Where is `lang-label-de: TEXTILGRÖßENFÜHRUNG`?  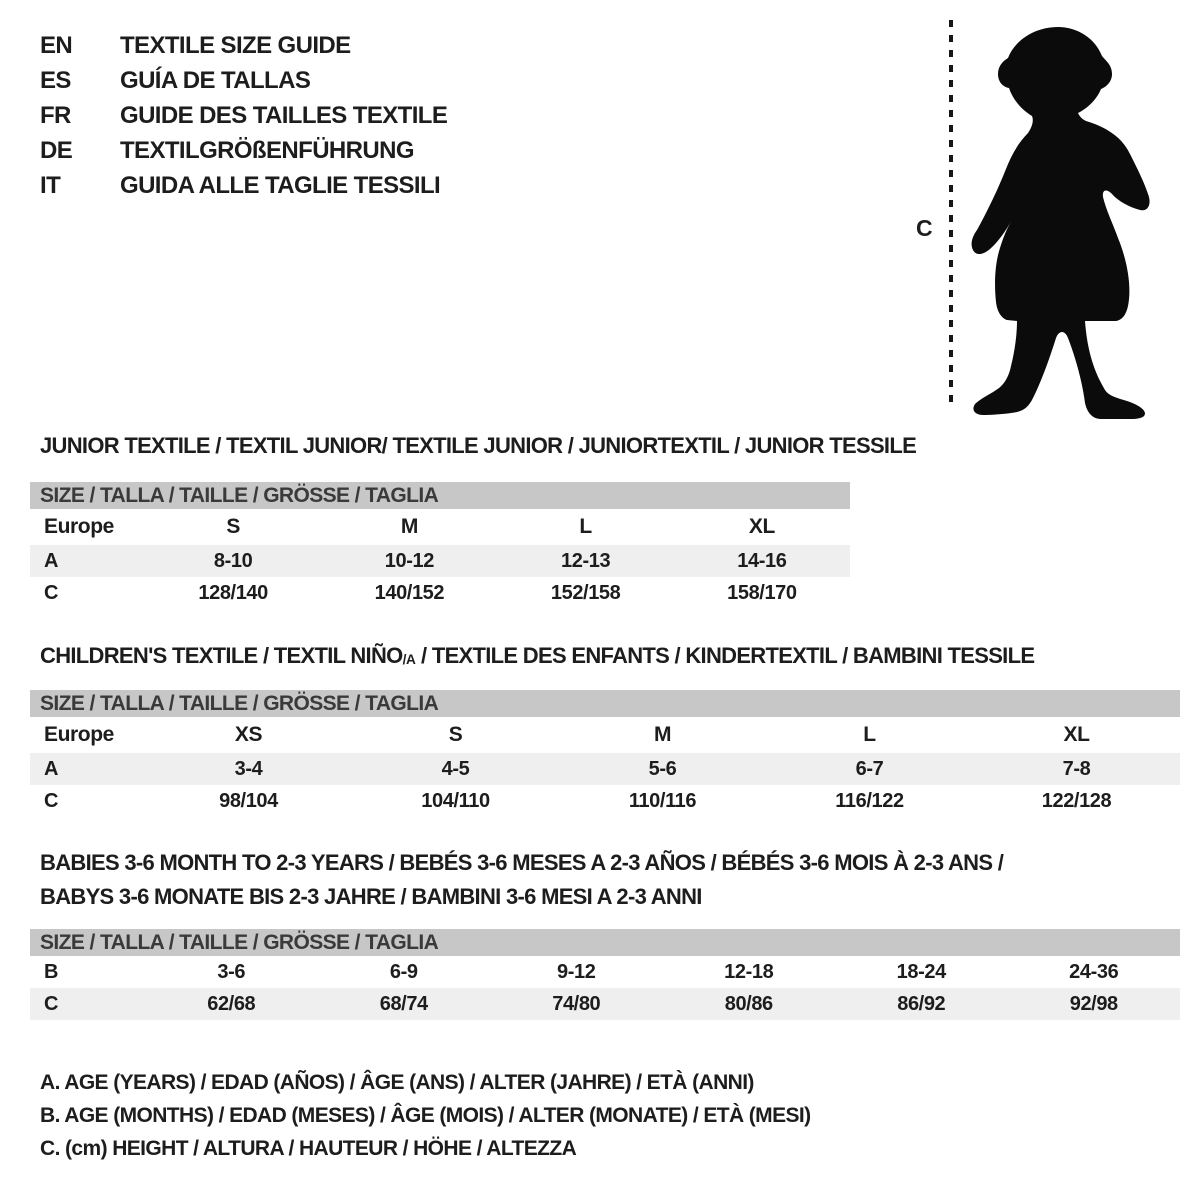 lang-label-de: TEXTILGRÖßENFÜHRUNG is located at coordinates (267, 150).